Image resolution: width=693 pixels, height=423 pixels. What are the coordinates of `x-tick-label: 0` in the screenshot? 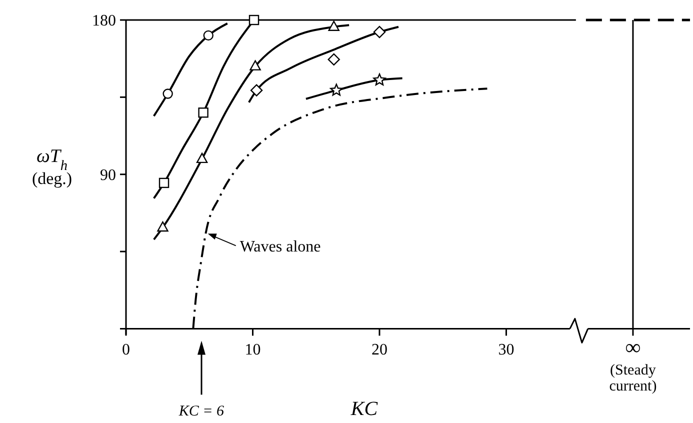 It's located at (126, 350).